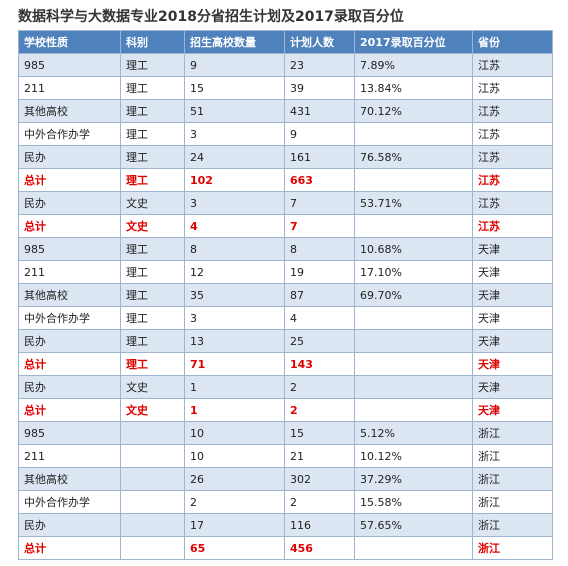 The height and width of the screenshot is (566, 568). Describe the element at coordinates (285, 525) in the screenshot. I see `table-row: 民办 17 116 57.65% 浙江` at that location.